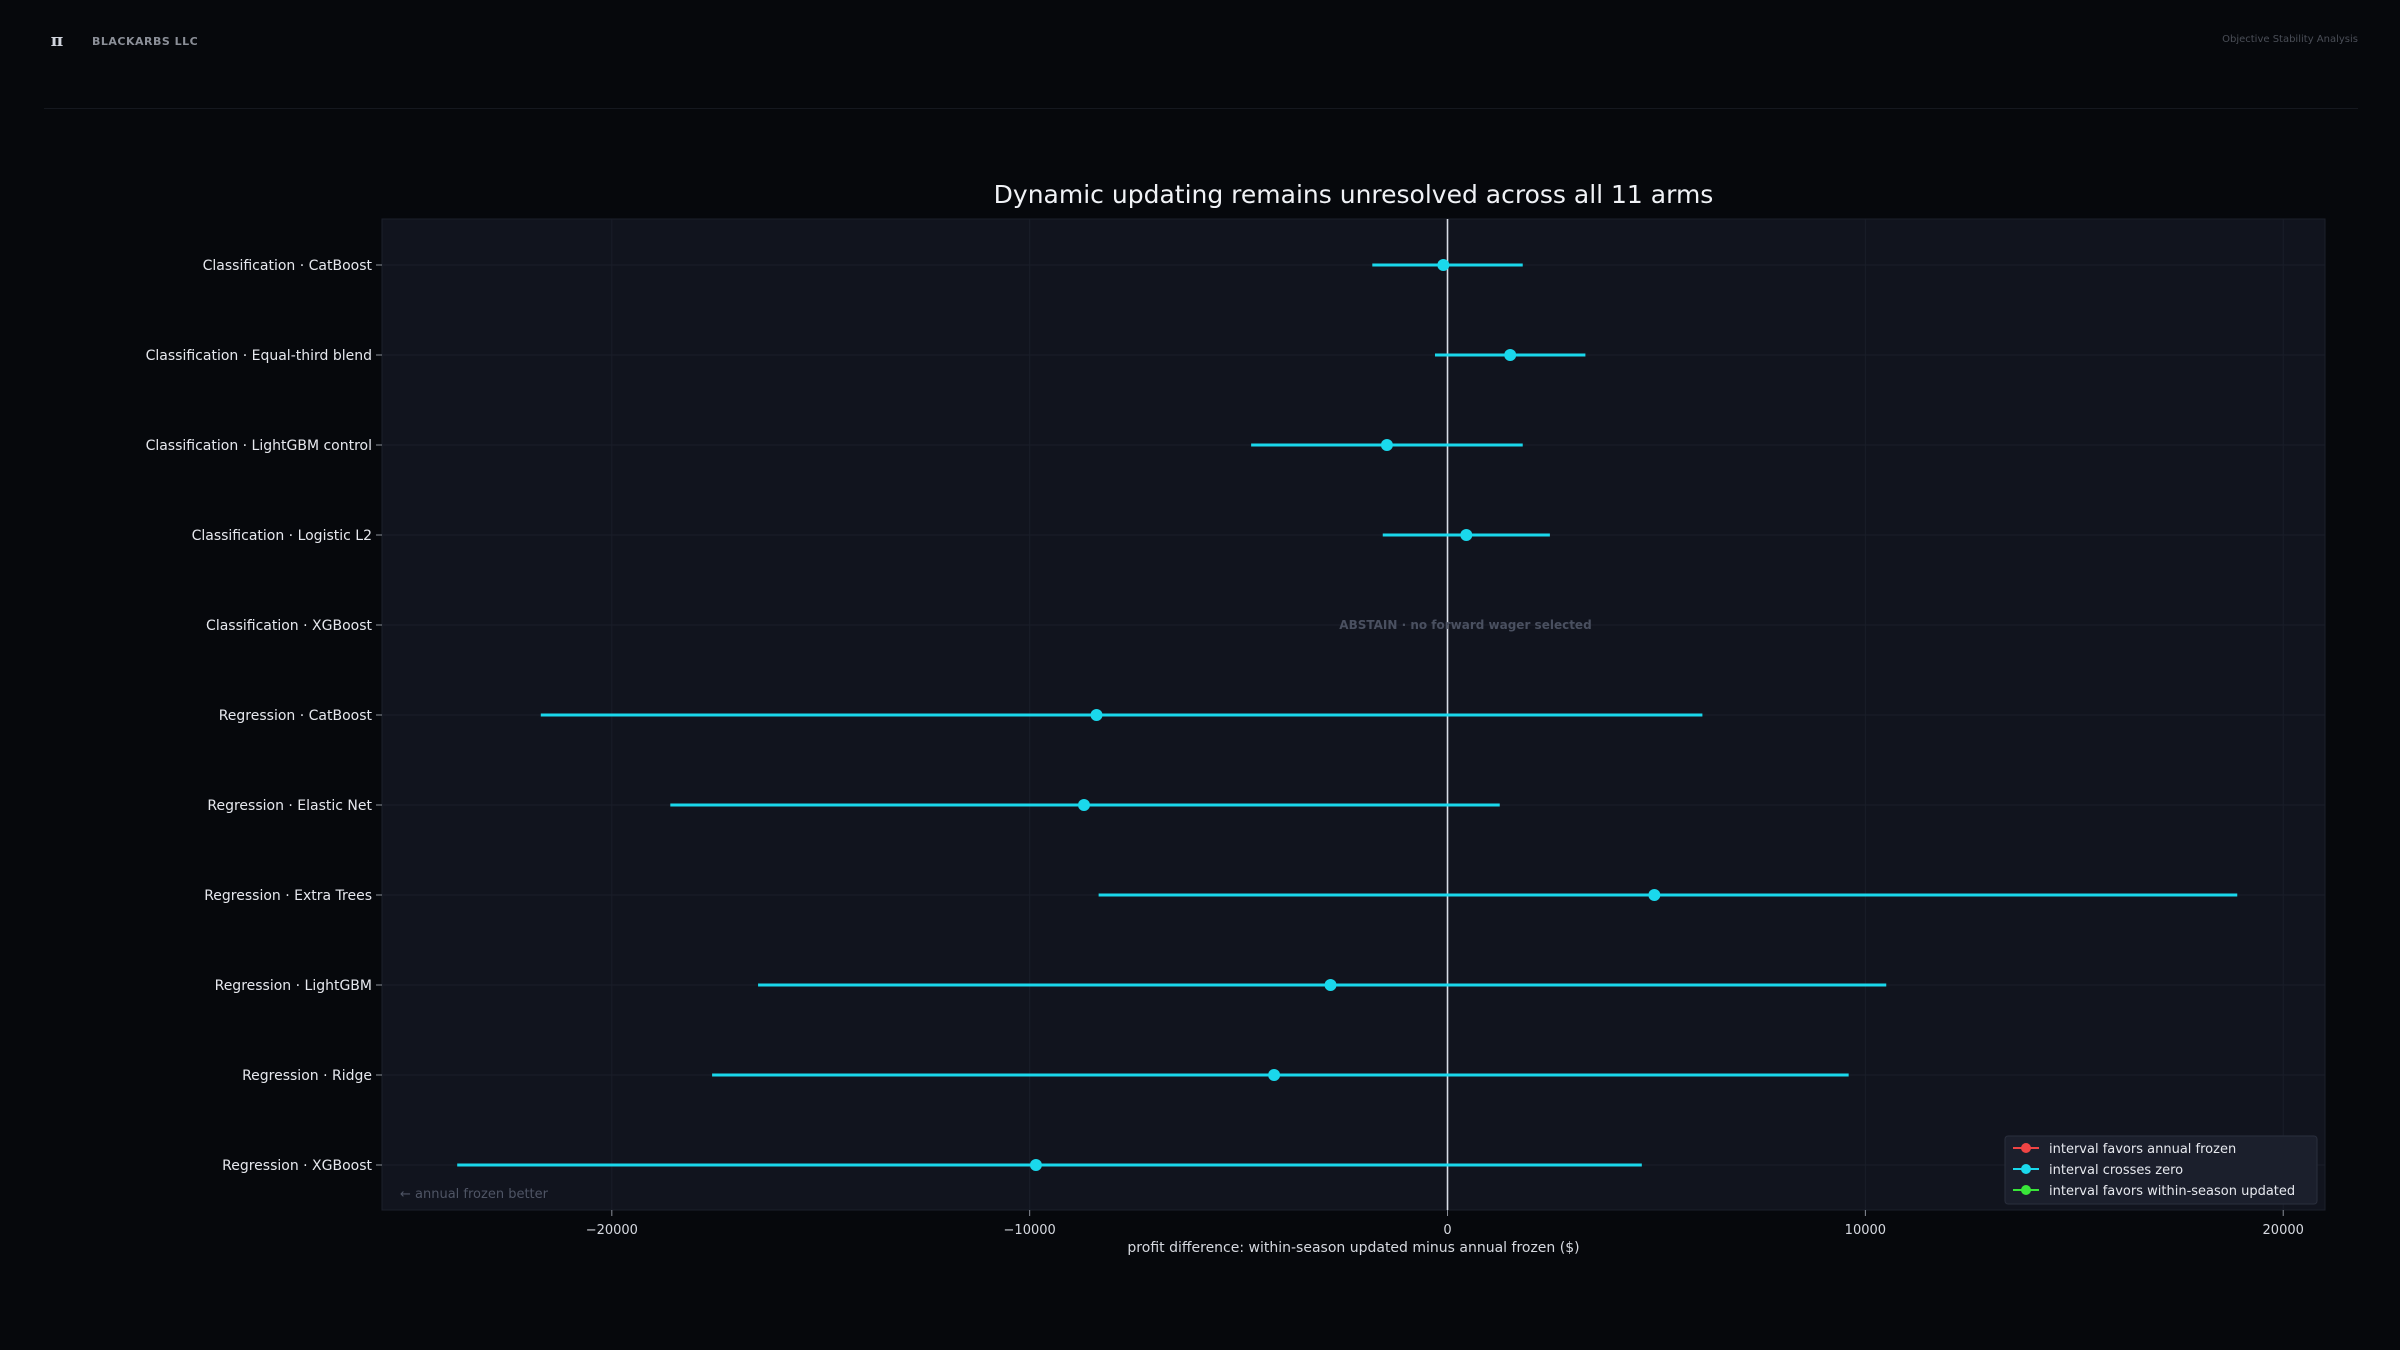  I want to click on brand: π BLACKARBS LLC, so click(119, 41).